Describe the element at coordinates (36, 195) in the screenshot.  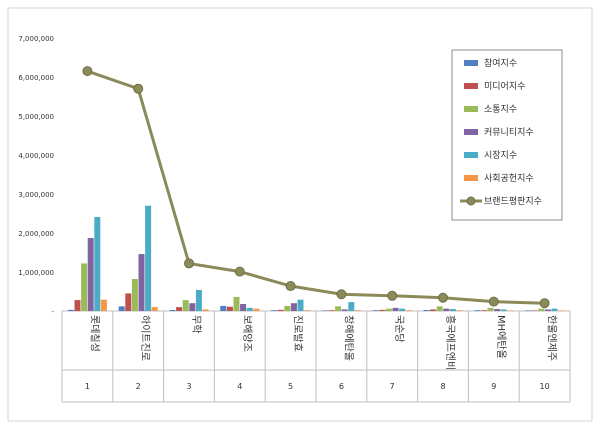
I see `y-tick-label: 3,000,000` at that location.